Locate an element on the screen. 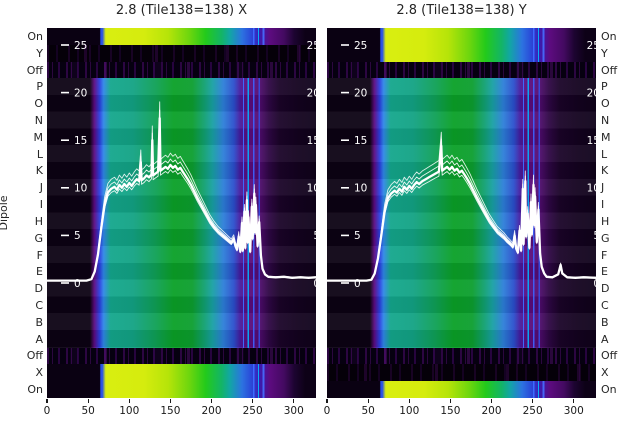 The image size is (640, 440). row-labels-left: On Y Off P O N M L K J I H G F E D C B A Off X On is located at coordinates (21, 213).